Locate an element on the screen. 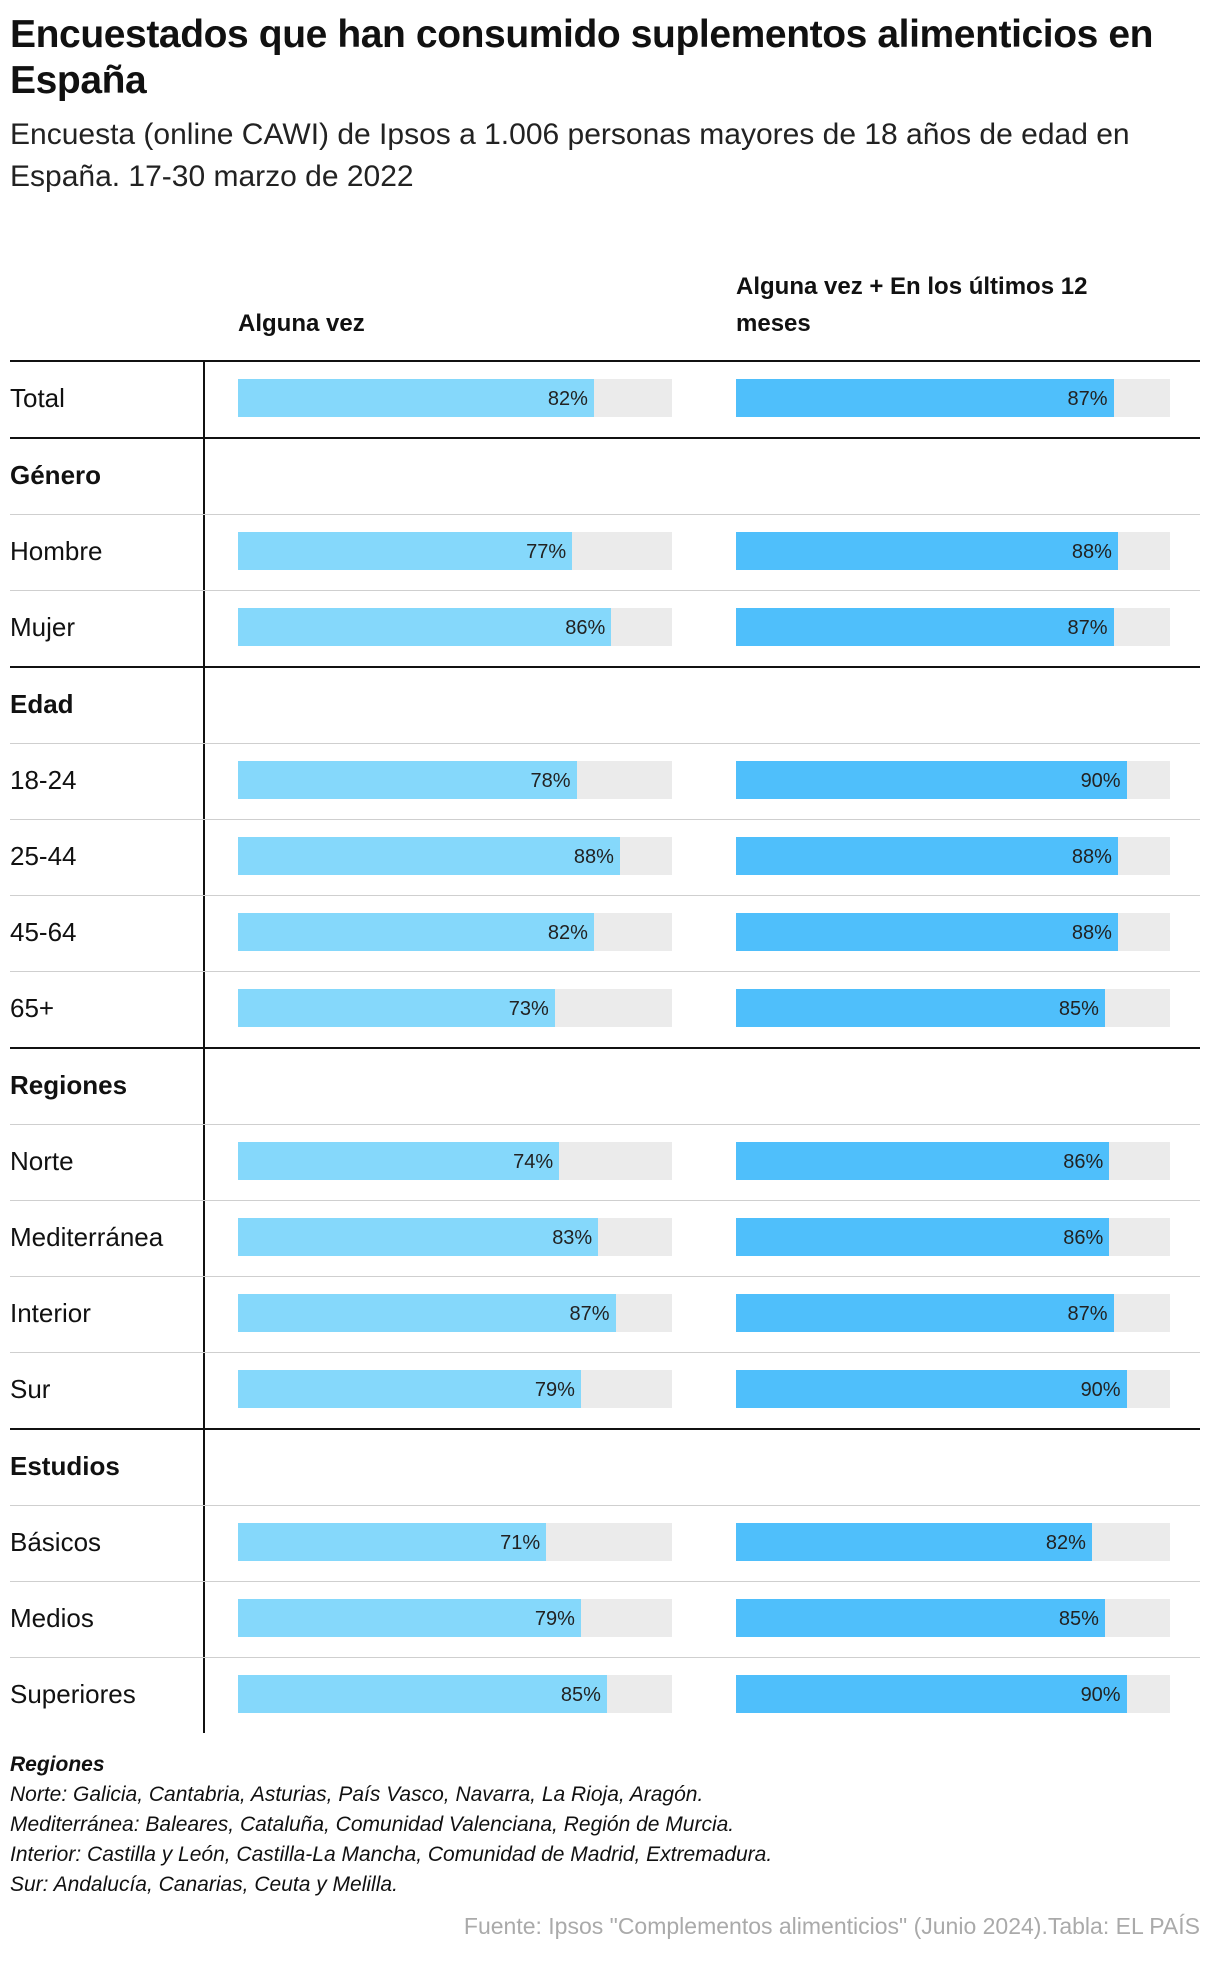 This screenshot has height=1976, width=1220. table-row-basicos: Básicos 71% 82% is located at coordinates (605, 1544).